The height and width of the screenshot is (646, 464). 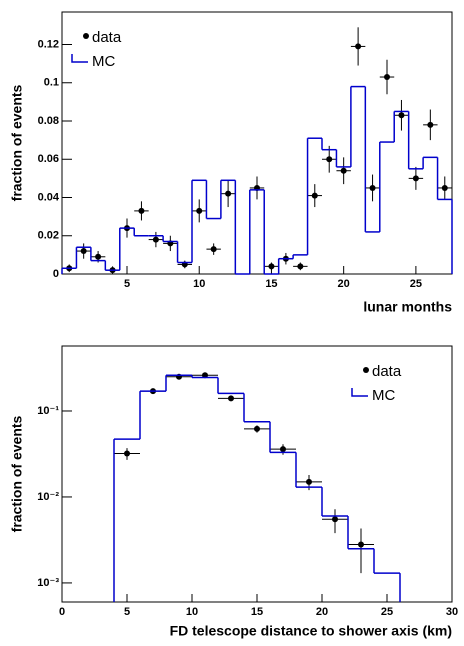 What do you see at coordinates (407, 307) in the screenshot?
I see `x-axis-title: lunar months` at bounding box center [407, 307].